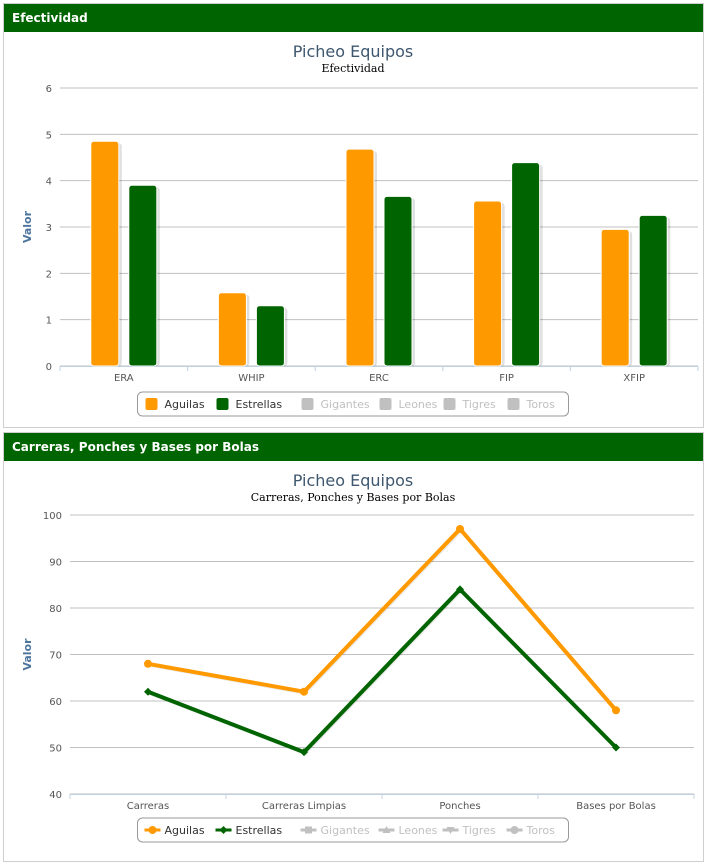 The height and width of the screenshot is (865, 708). Describe the element at coordinates (148, 806) in the screenshot. I see `x-tick-label: Carreras` at that location.